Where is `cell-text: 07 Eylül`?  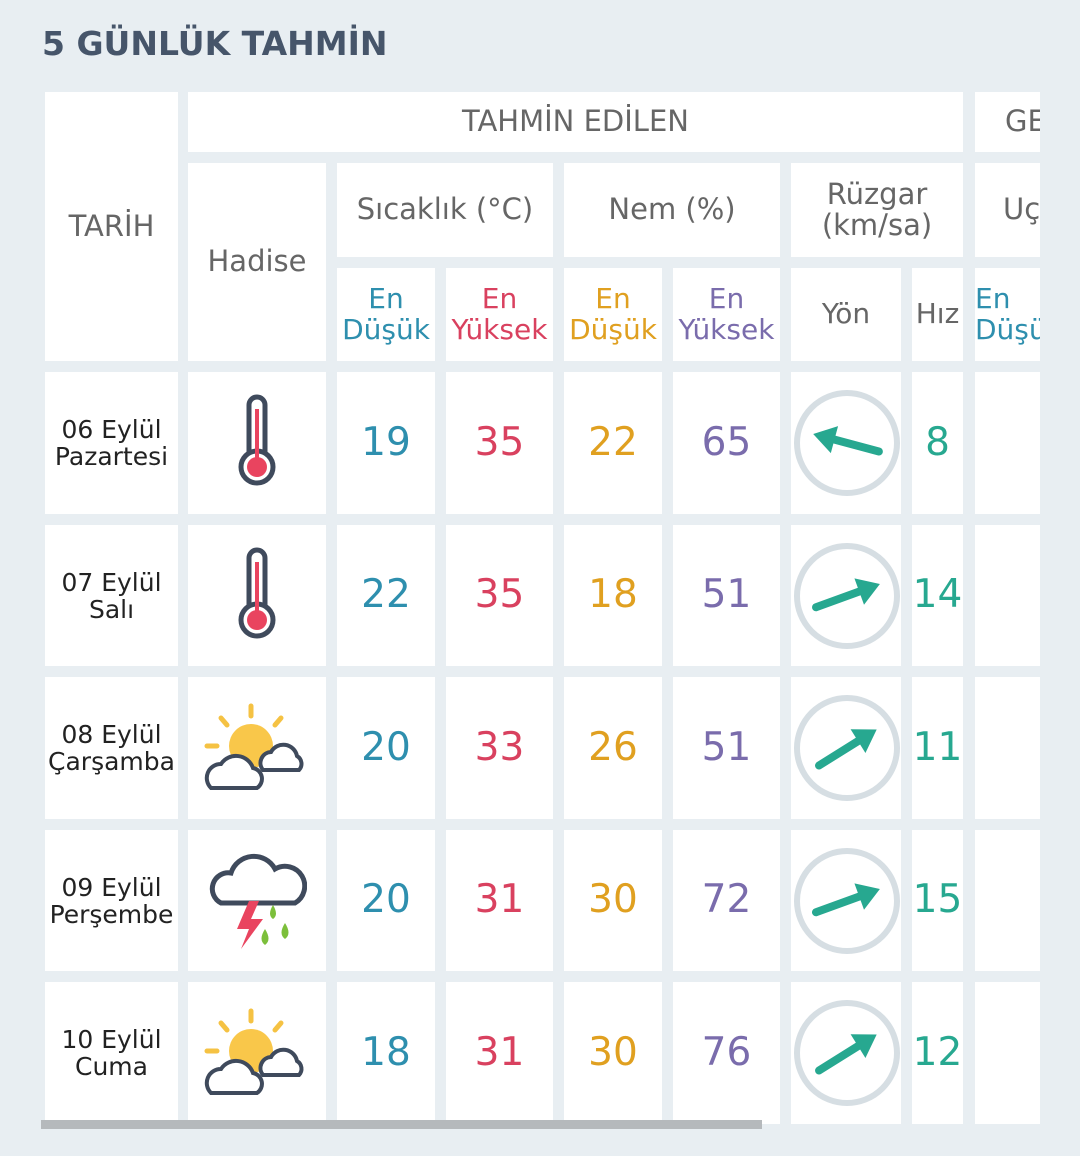
cell-text: 07 Eylül is located at coordinates (111, 582).